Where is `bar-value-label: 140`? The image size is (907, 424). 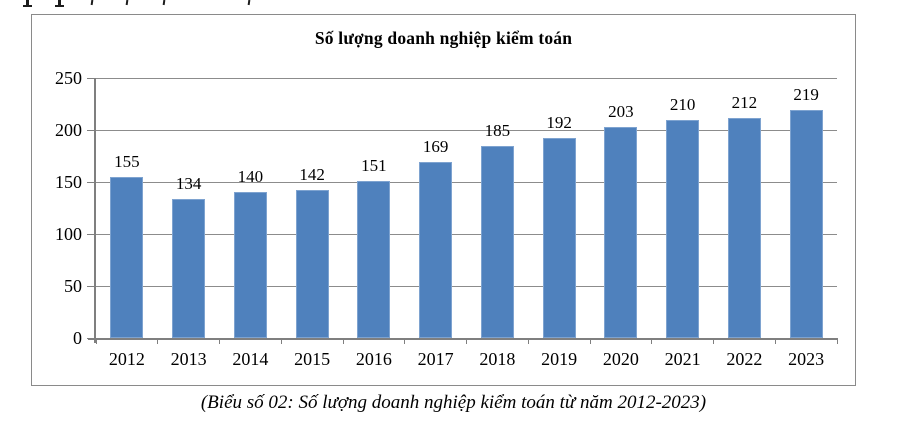 bar-value-label: 140 is located at coordinates (250, 177).